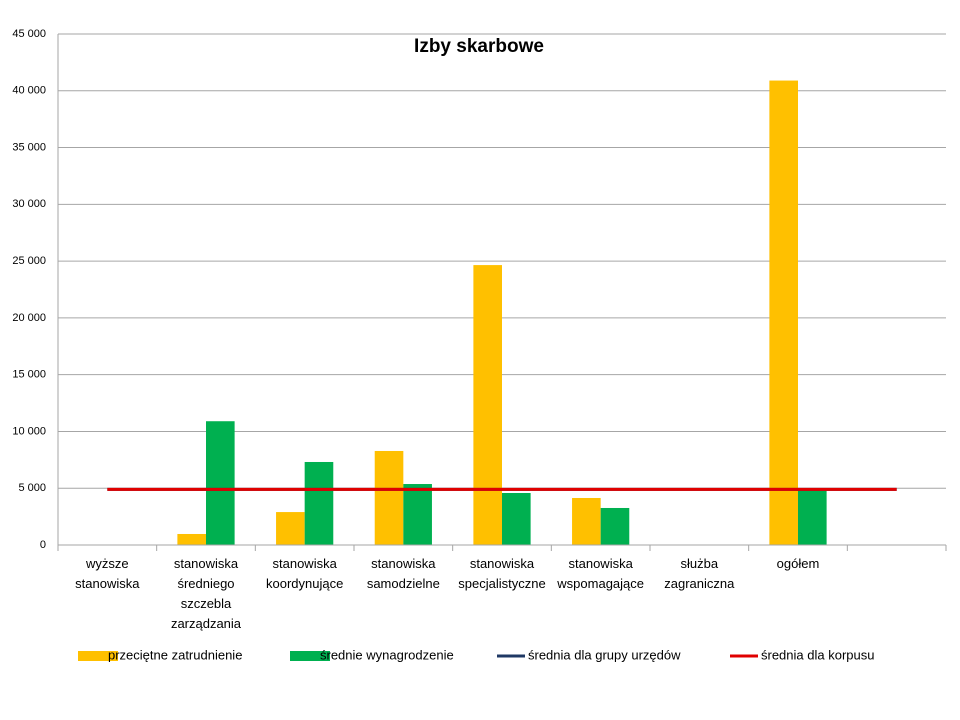 This screenshot has width=960, height=720. I want to click on y-tick-label: 25 000, so click(29, 261).